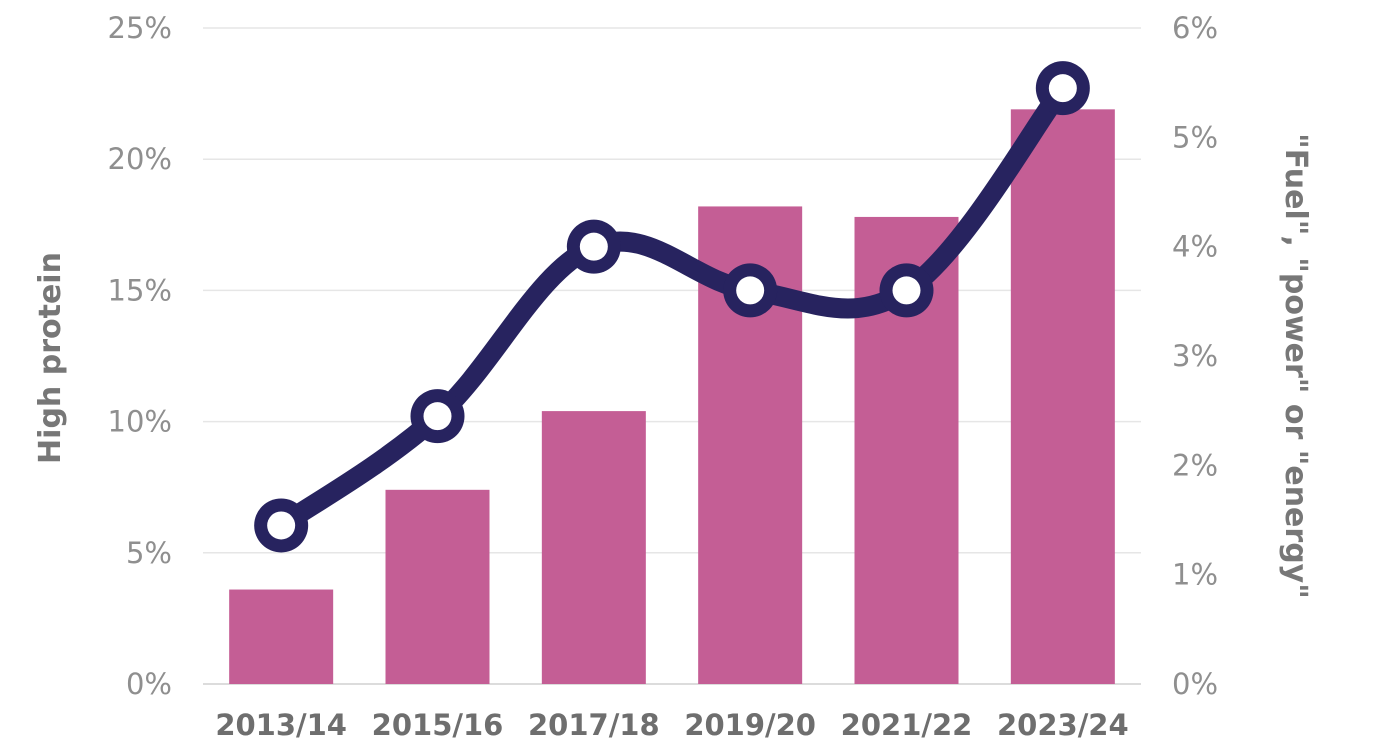 Image resolution: width=1378 pixels, height=753 pixels. I want to click on x-tick-label: 2021/22, so click(907, 725).